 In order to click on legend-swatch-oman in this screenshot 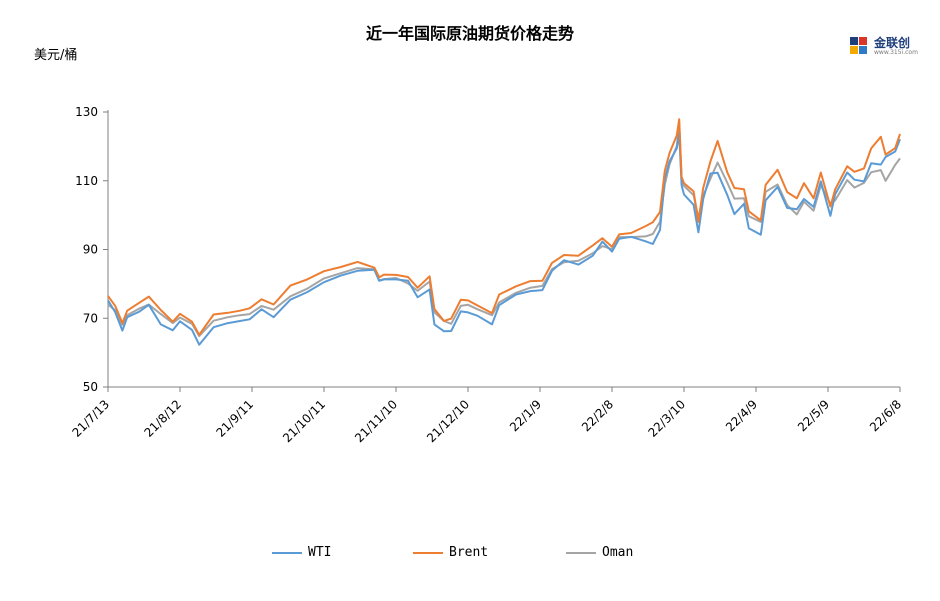, I will do `click(581, 552)`.